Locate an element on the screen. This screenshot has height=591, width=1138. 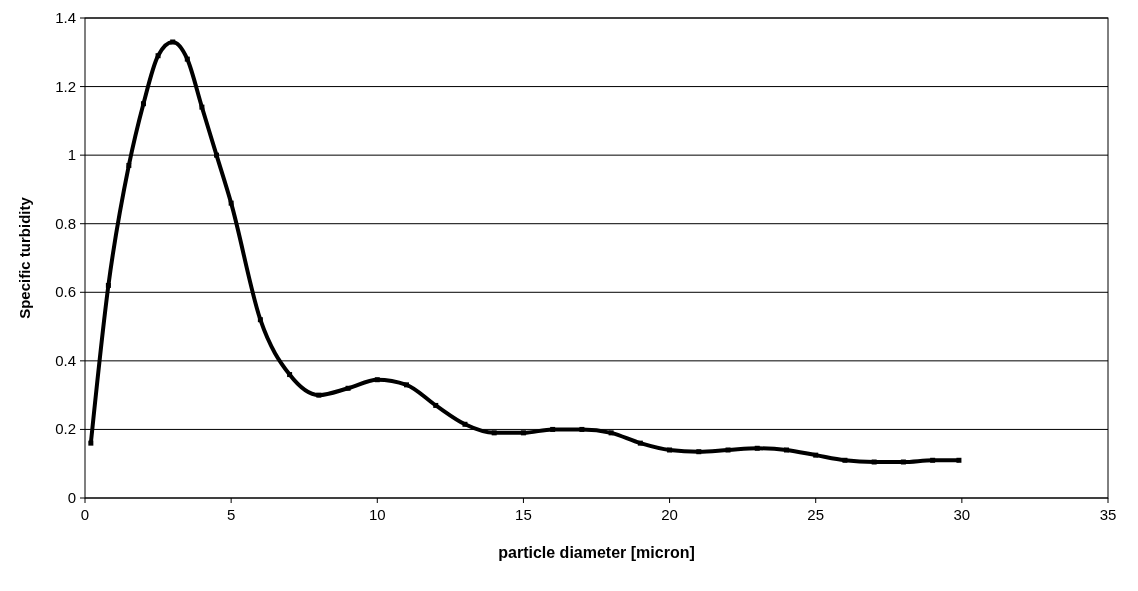
x-tick-label: 10 is located at coordinates (377, 514).